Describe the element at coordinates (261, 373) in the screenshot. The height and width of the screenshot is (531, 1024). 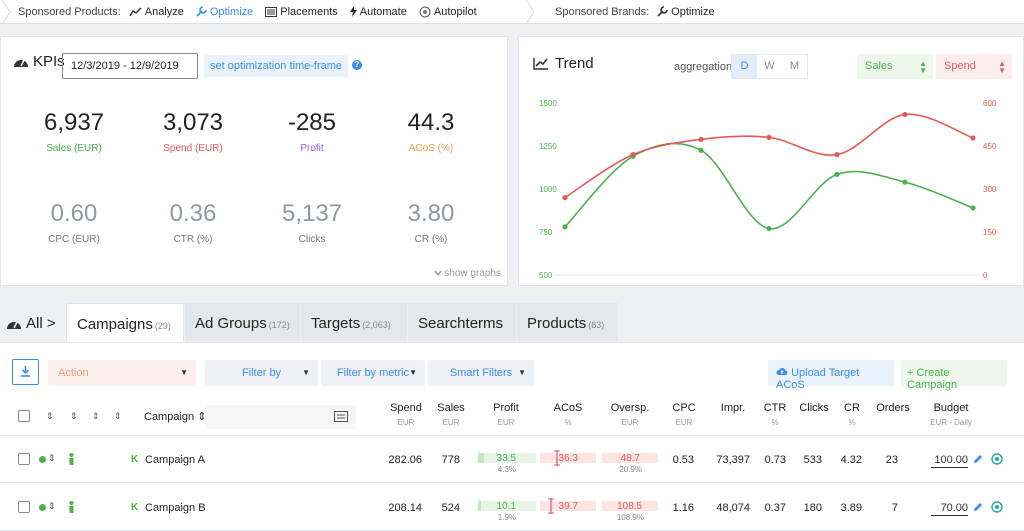
I see `filter-by-select: Filter by ▼` at that location.